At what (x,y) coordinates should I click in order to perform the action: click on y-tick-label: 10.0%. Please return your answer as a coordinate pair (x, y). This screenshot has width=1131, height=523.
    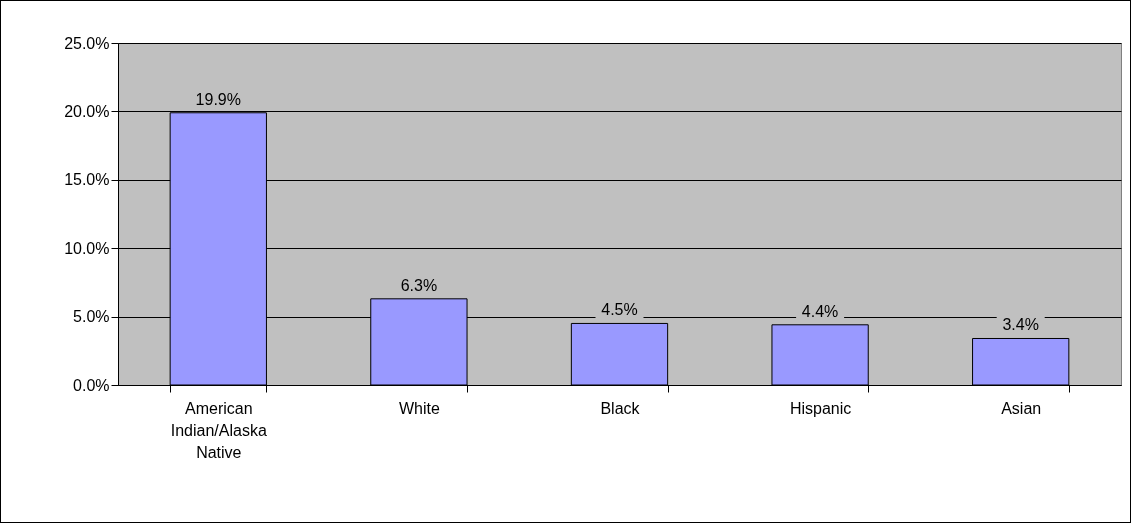
    Looking at the image, I should click on (87, 248).